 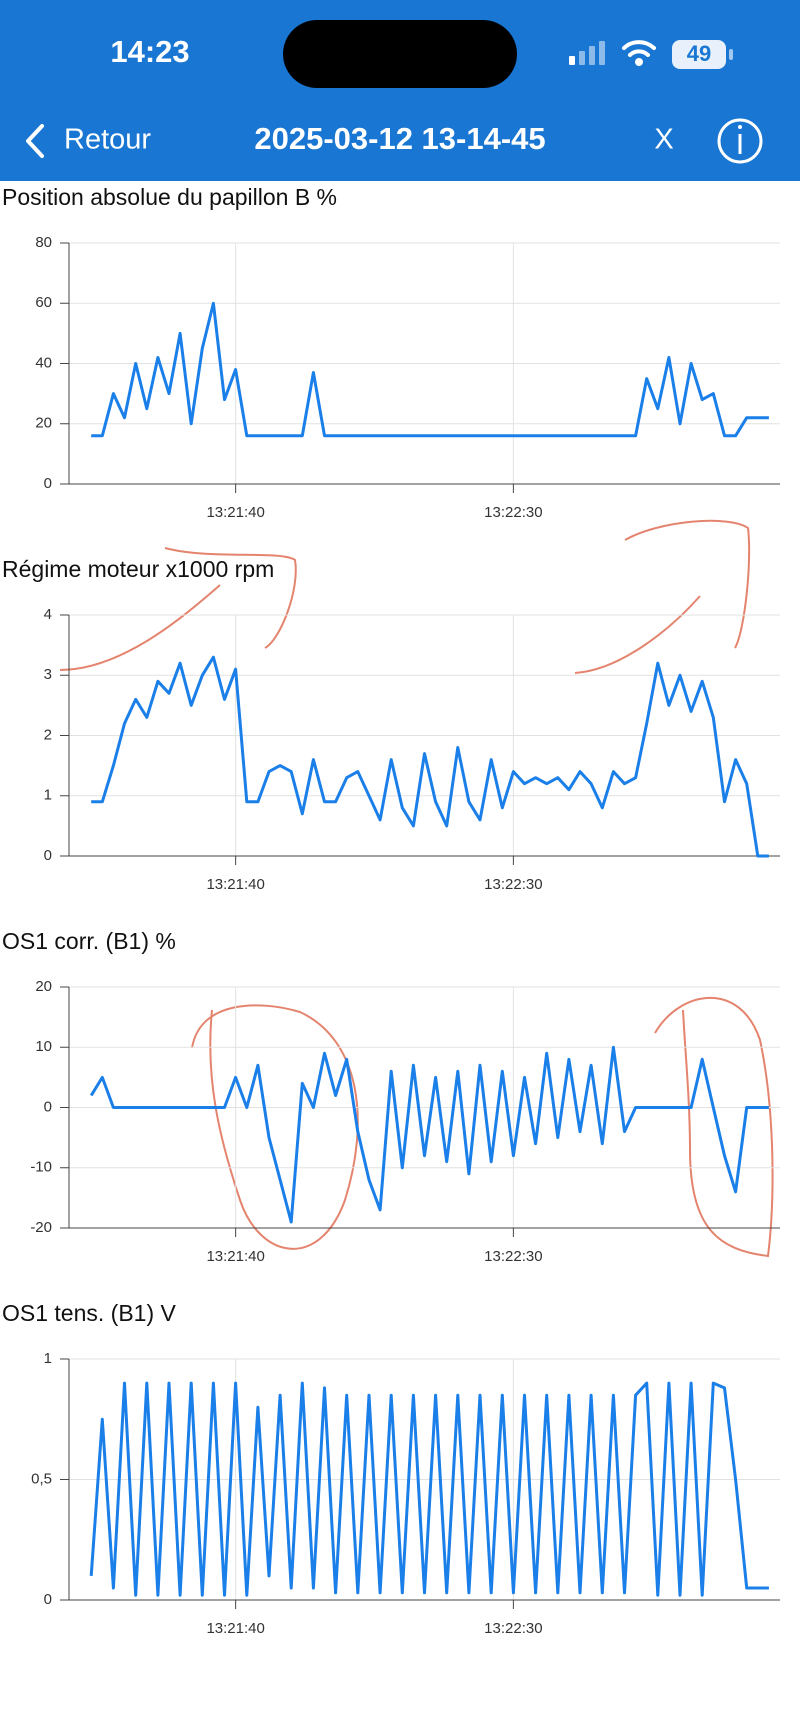 I want to click on back-button: Retour, so click(x=107, y=140).